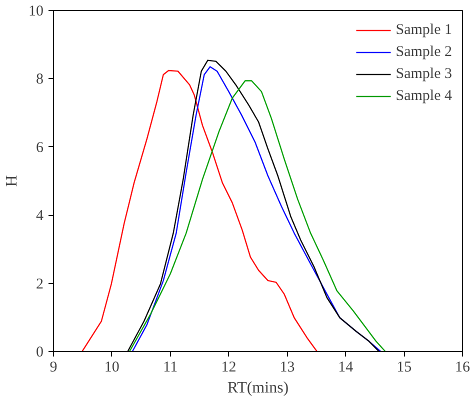 Image resolution: width=474 pixels, height=399 pixels. I want to click on x-tick-label: 16, so click(462, 368).